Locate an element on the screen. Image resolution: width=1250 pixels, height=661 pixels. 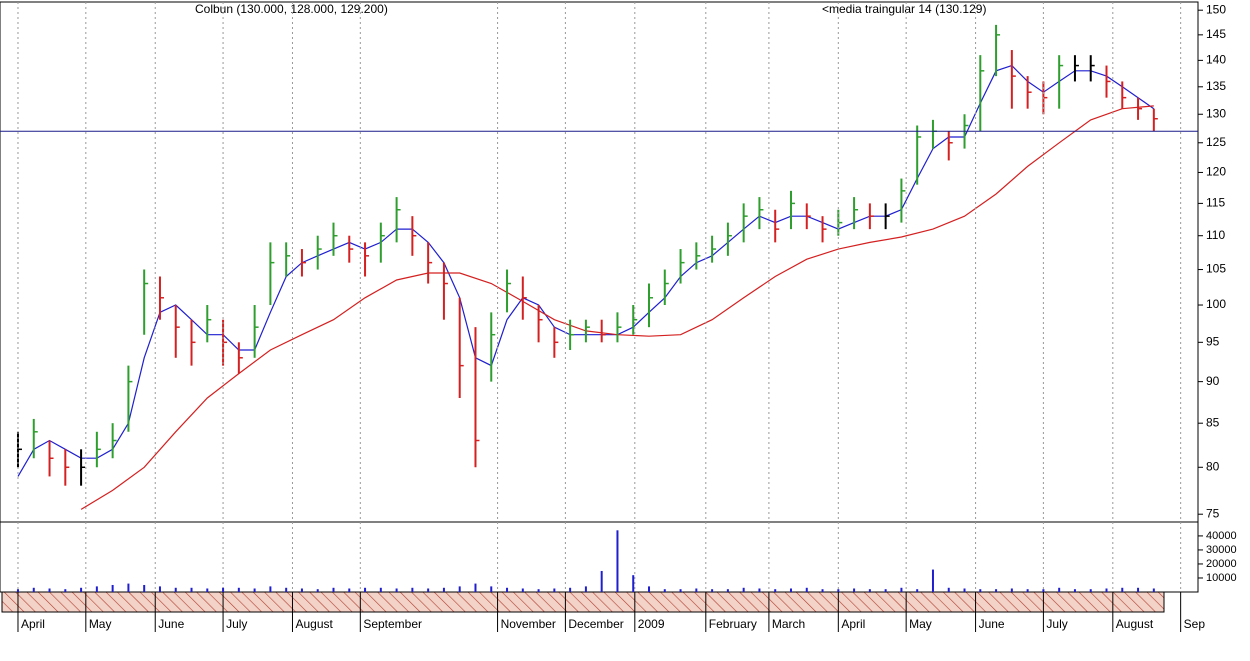
y-tick-label: 120 is located at coordinates (1216, 172).